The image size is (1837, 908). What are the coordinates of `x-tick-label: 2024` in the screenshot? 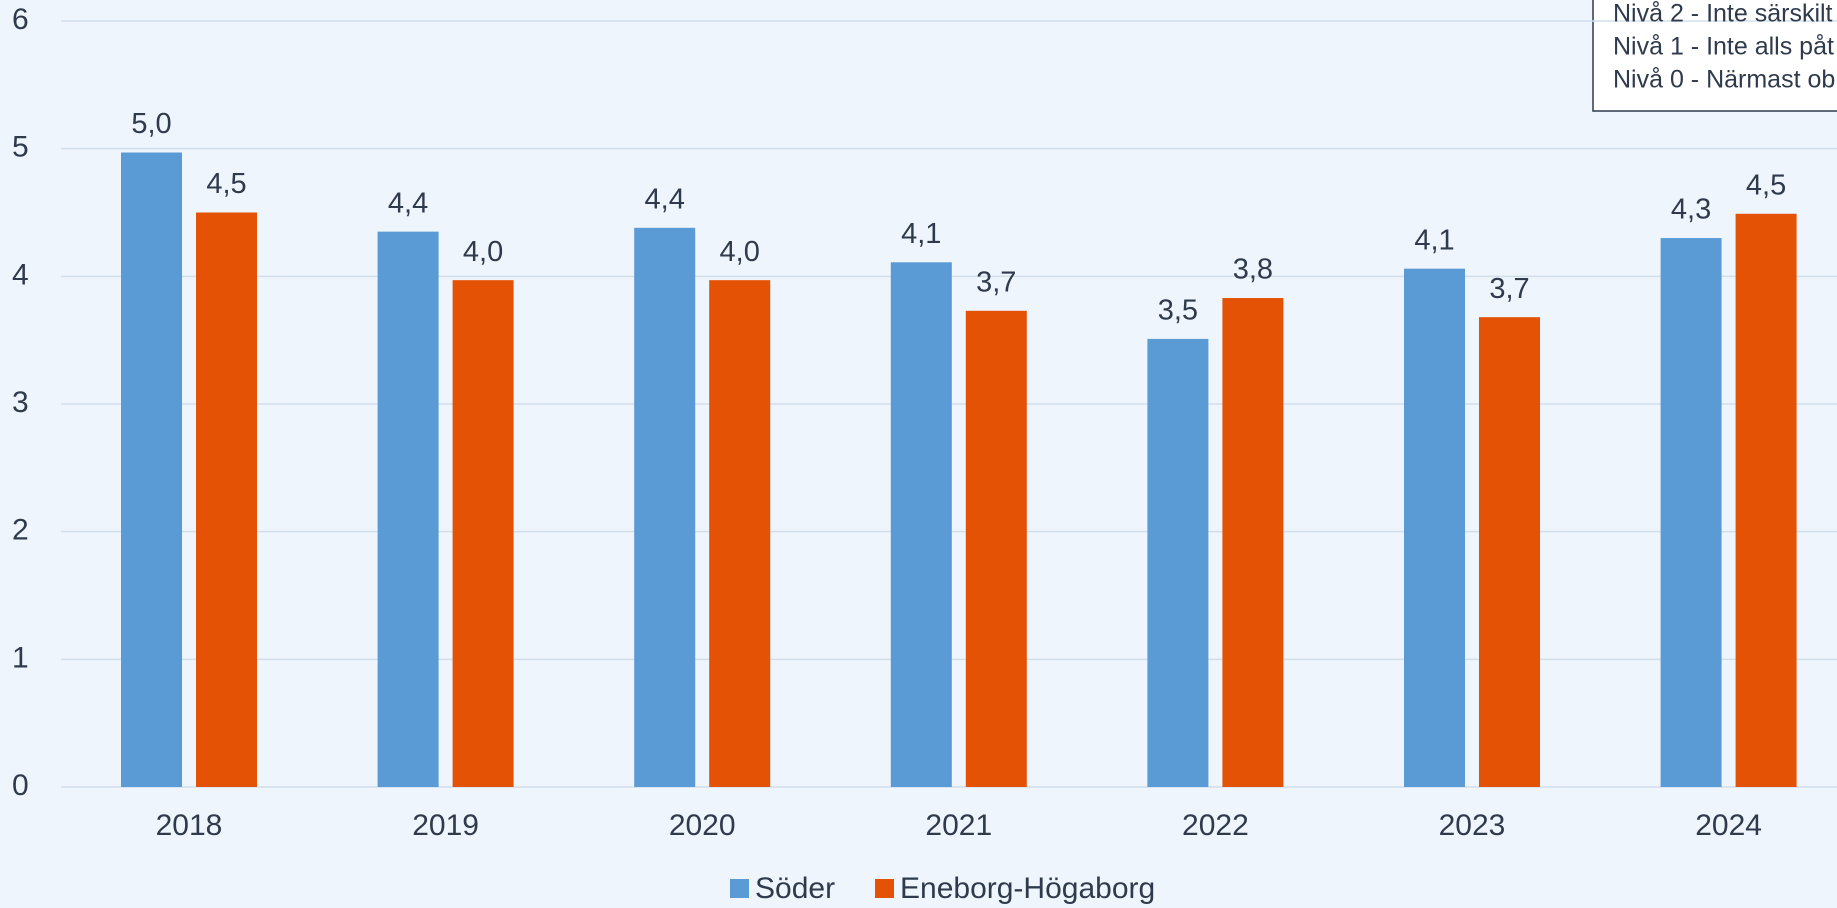 It's located at (1728, 825).